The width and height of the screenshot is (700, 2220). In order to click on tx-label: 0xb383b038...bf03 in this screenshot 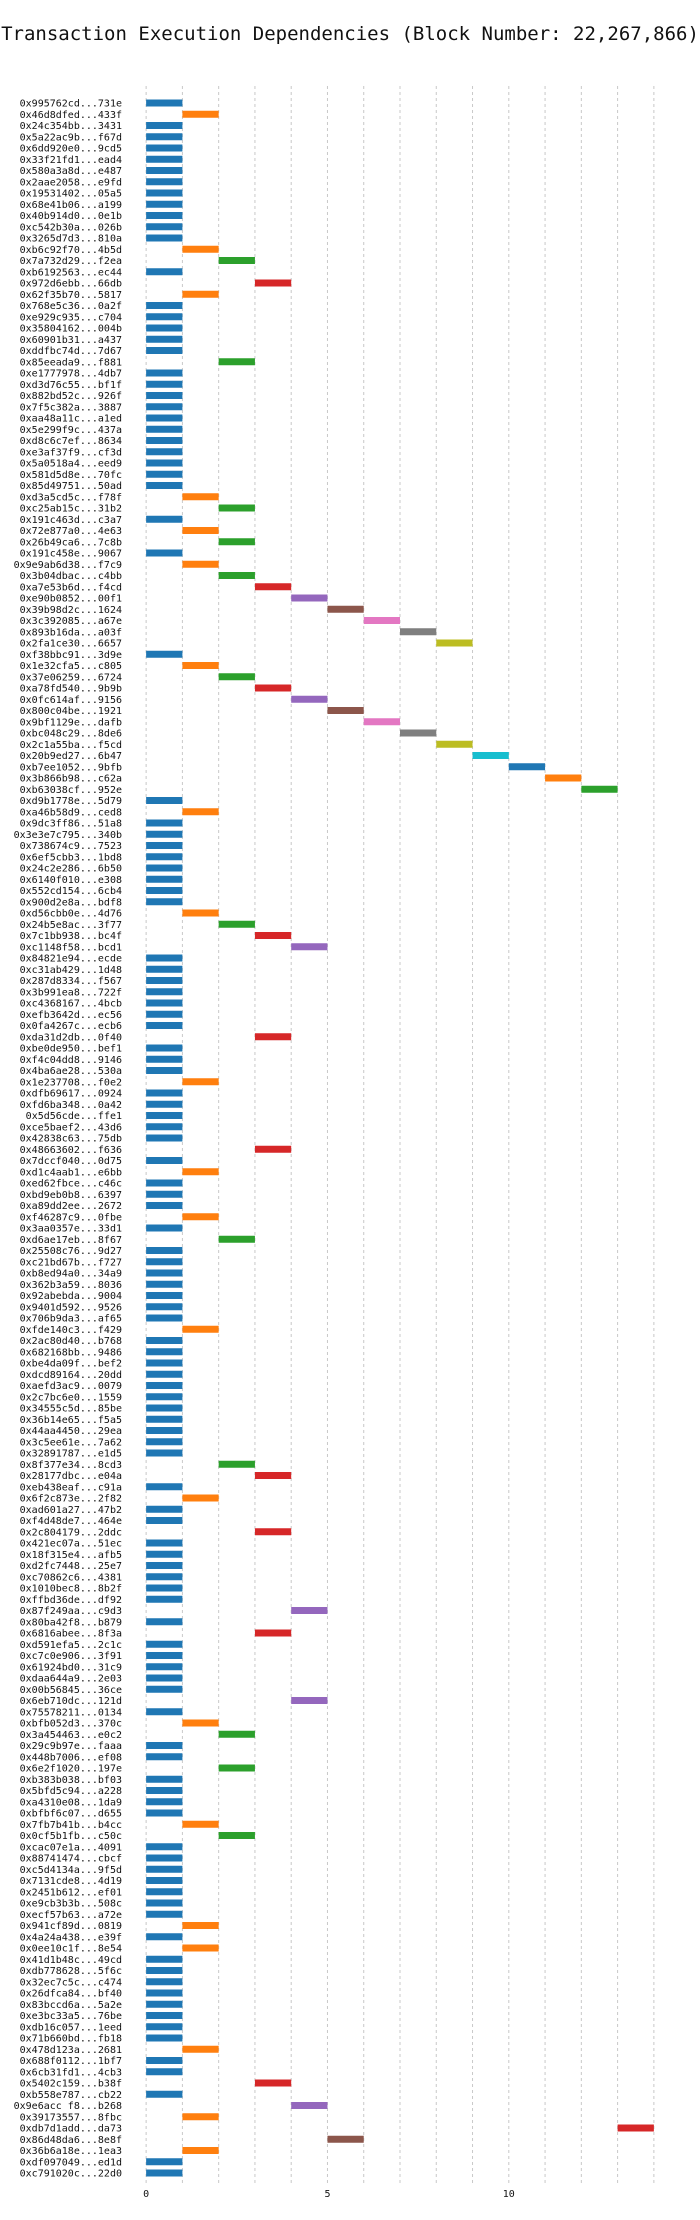, I will do `click(71, 1780)`.